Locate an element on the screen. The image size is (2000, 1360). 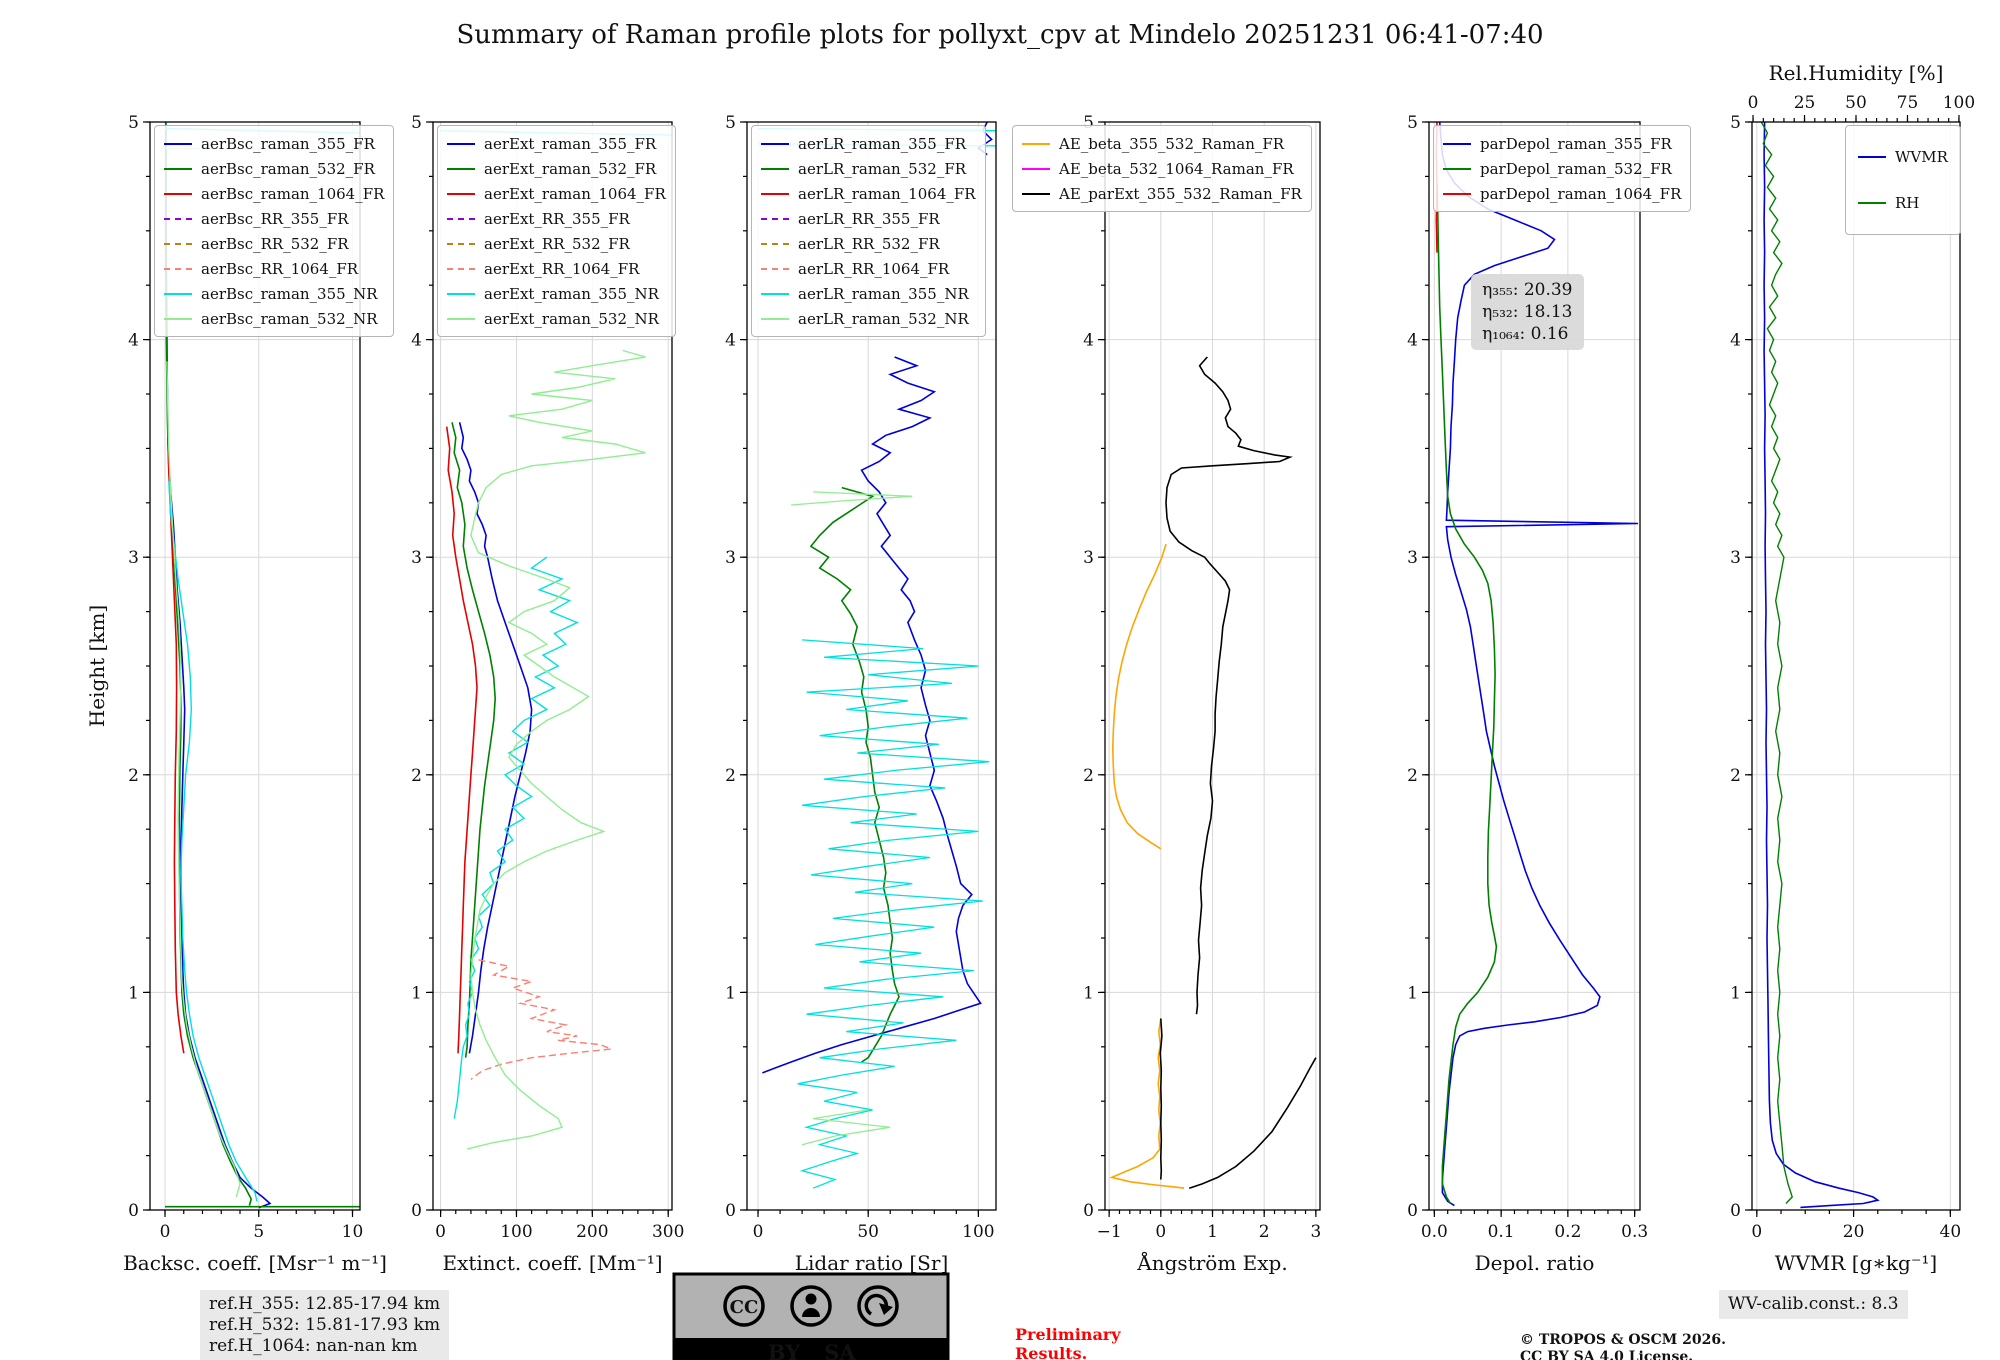
cc-by-label: BY is located at coordinates (784, 1350).